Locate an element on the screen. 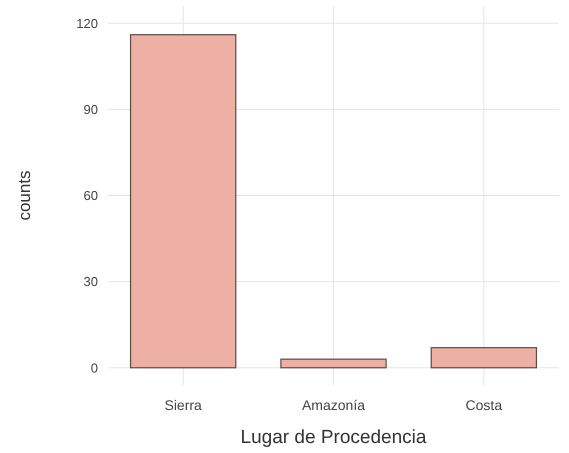  y-tick-label: 30 is located at coordinates (91, 282).